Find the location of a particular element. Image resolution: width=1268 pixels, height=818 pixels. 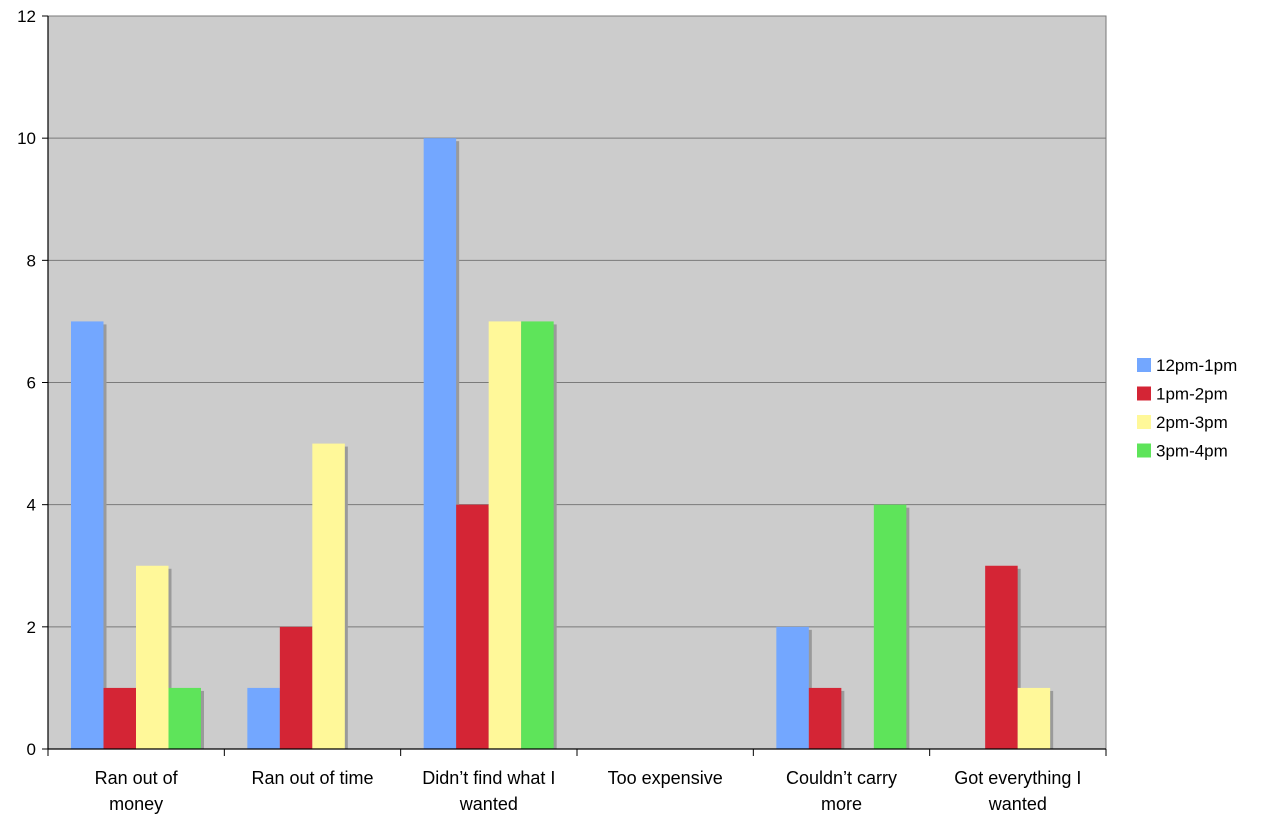

y-axis: 0 2 4 6 8 10 12 is located at coordinates (32, 383).